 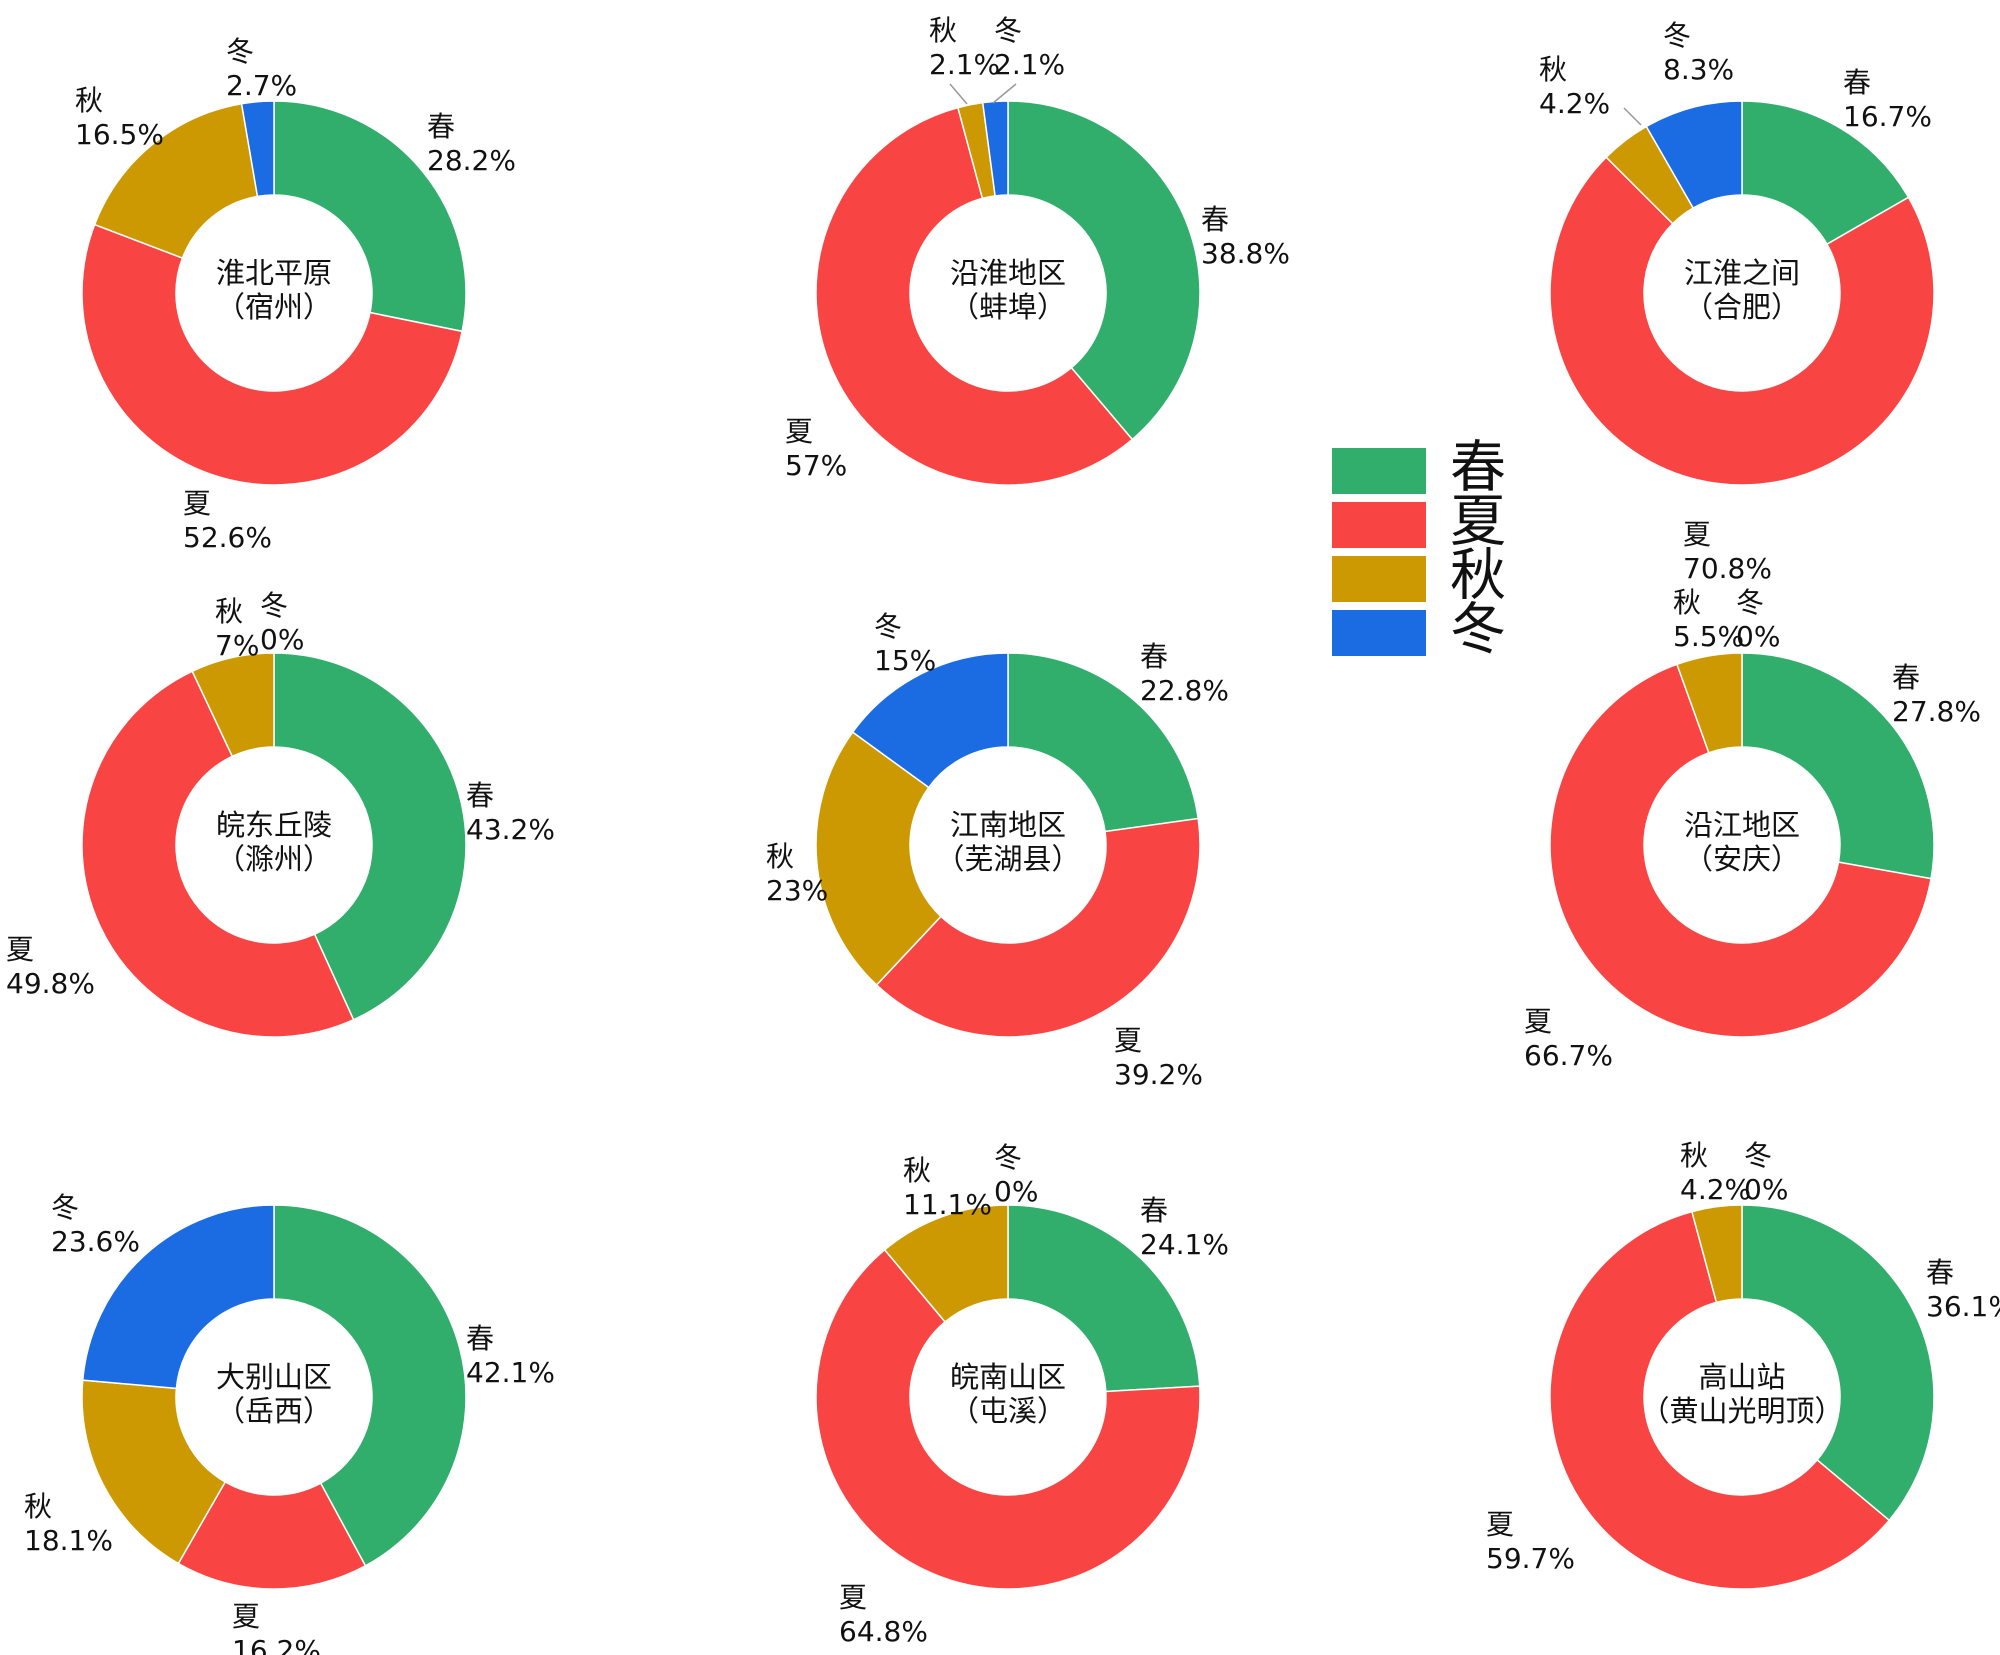 I want to click on slice-label-value-autumn: 4.2%, so click(x=1574, y=103).